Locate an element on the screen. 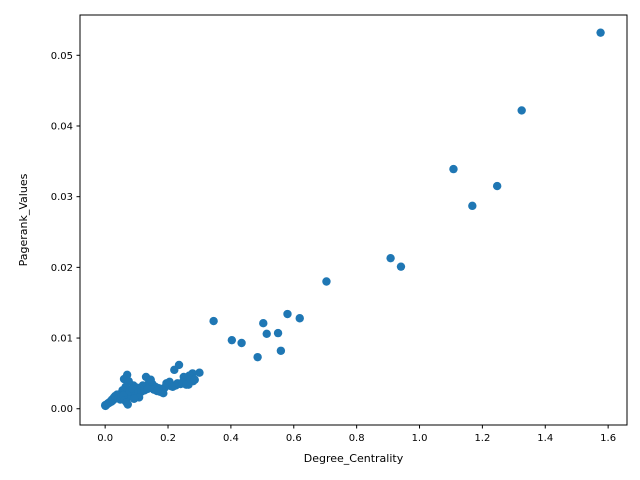 Image resolution: width=640 pixels, height=480 pixels. y-tick-label: 0.05 is located at coordinates (62, 56).